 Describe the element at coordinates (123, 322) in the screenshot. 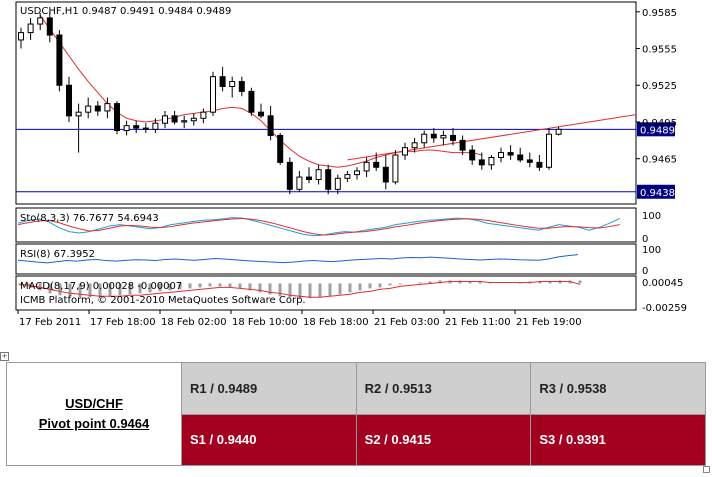

I see `time-tick-label: 17 Feb 18:00` at that location.